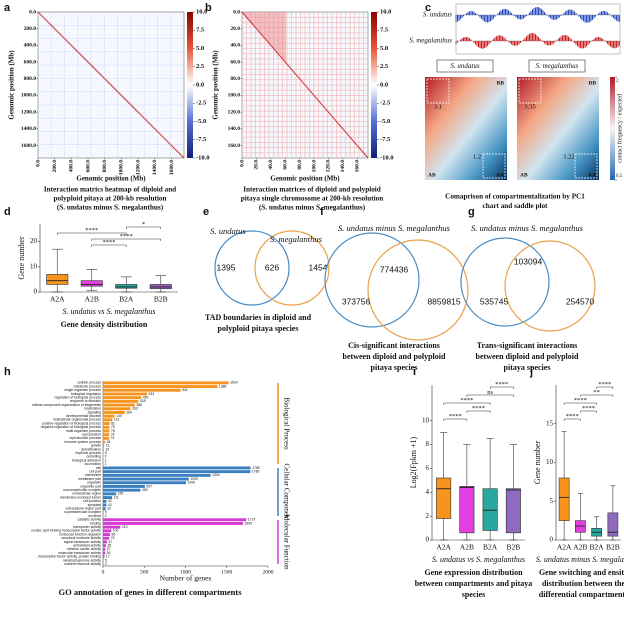 The image size is (624, 624). Describe the element at coordinates (89, 520) in the screenshot. I see `category-label: catalytic activity` at that location.